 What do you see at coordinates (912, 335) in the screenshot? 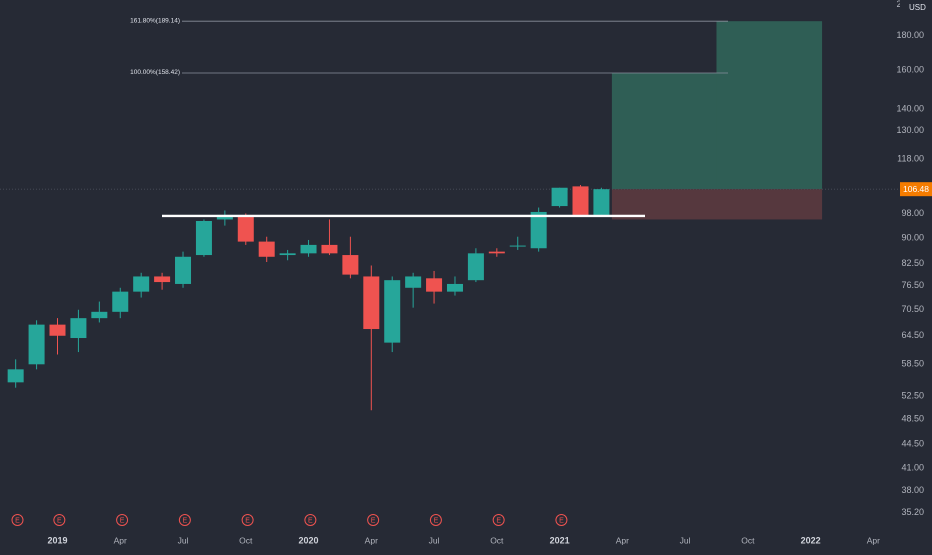
I see `y-tick-label: 64.50` at bounding box center [912, 335].